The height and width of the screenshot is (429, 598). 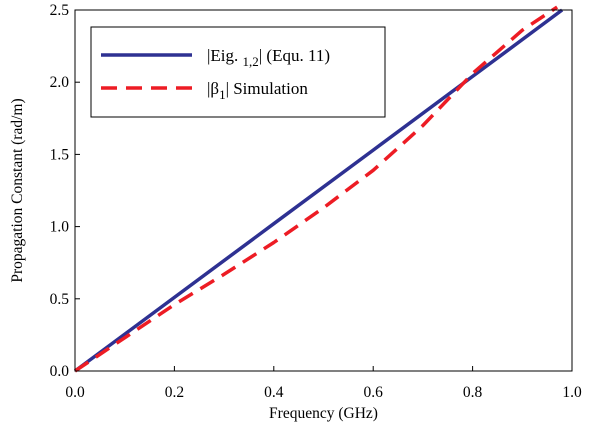 What do you see at coordinates (294, 55) in the screenshot?
I see `legend-label-tail: | (Equ. 11)` at bounding box center [294, 55].